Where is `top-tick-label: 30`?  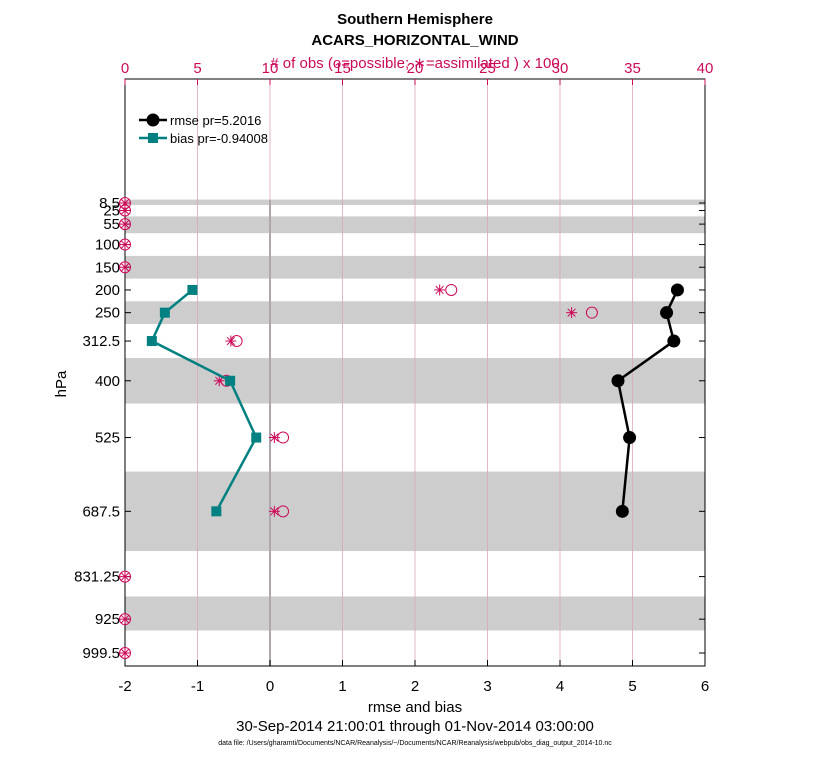
top-tick-label: 30 is located at coordinates (560, 68).